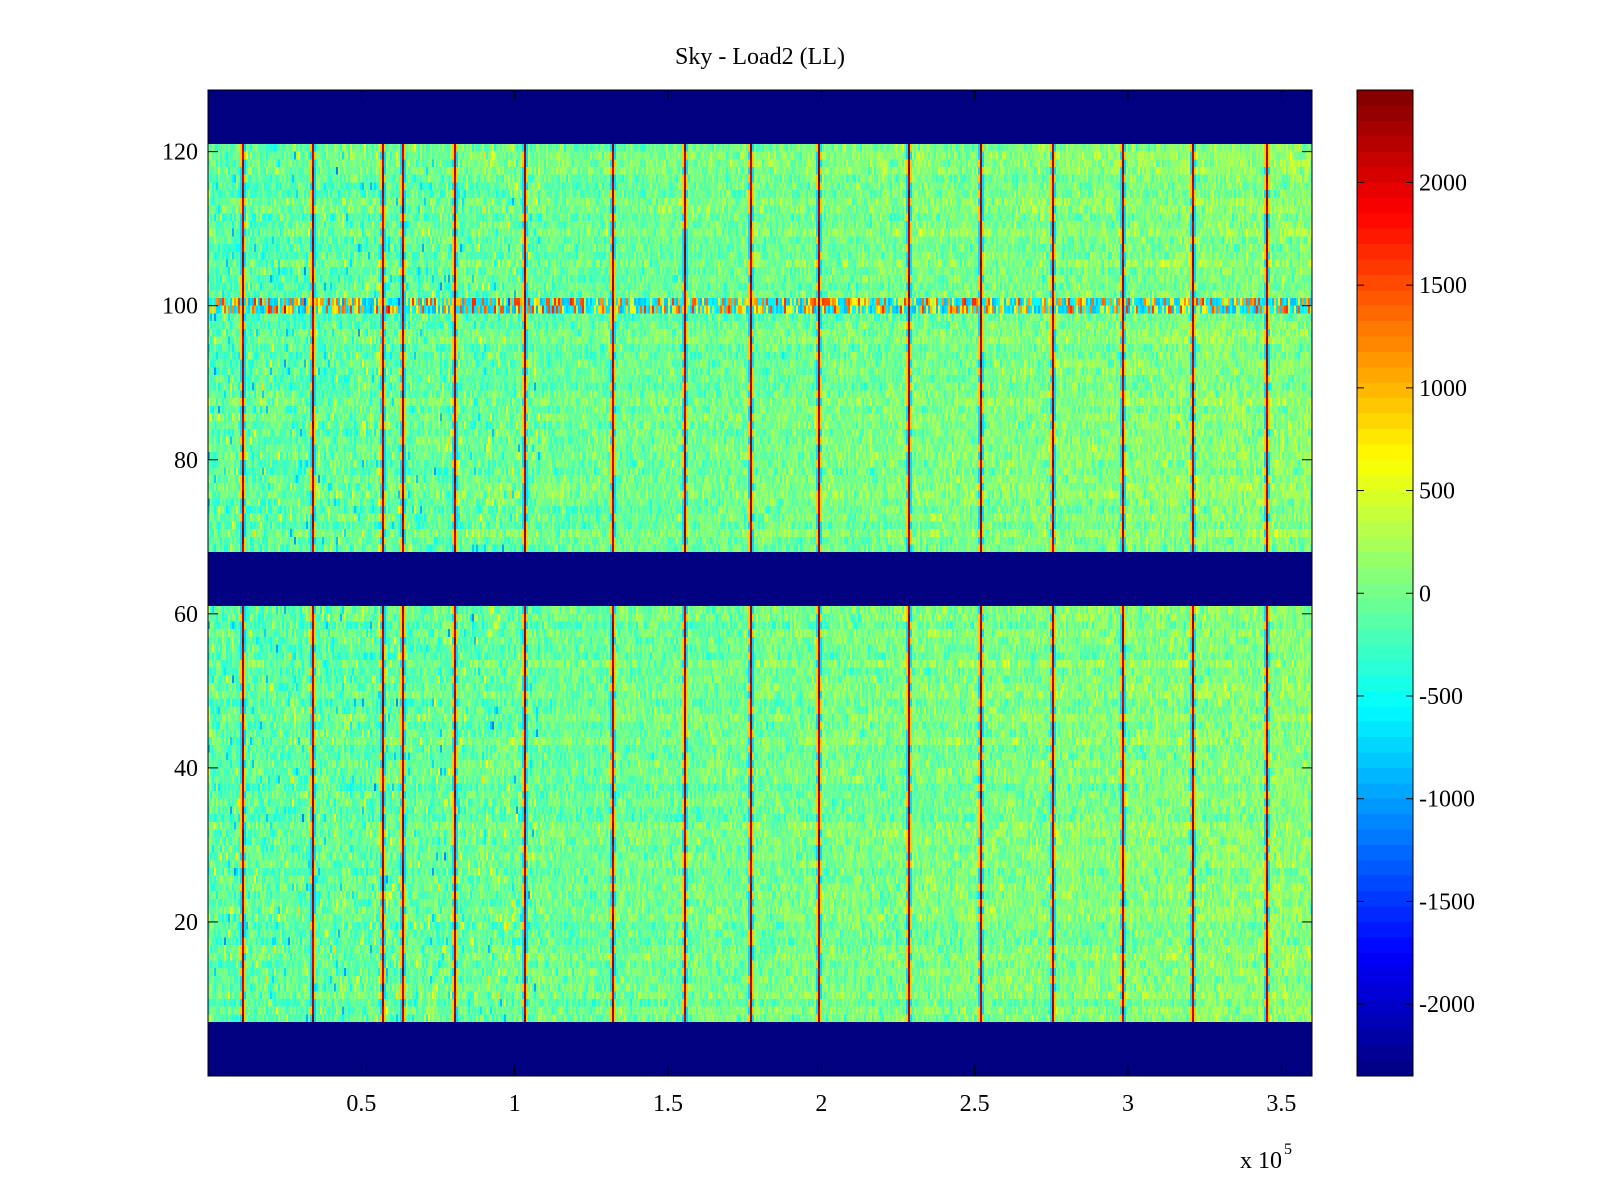  Describe the element at coordinates (361, 1104) in the screenshot. I see `x-tick-label: 0.5` at that location.